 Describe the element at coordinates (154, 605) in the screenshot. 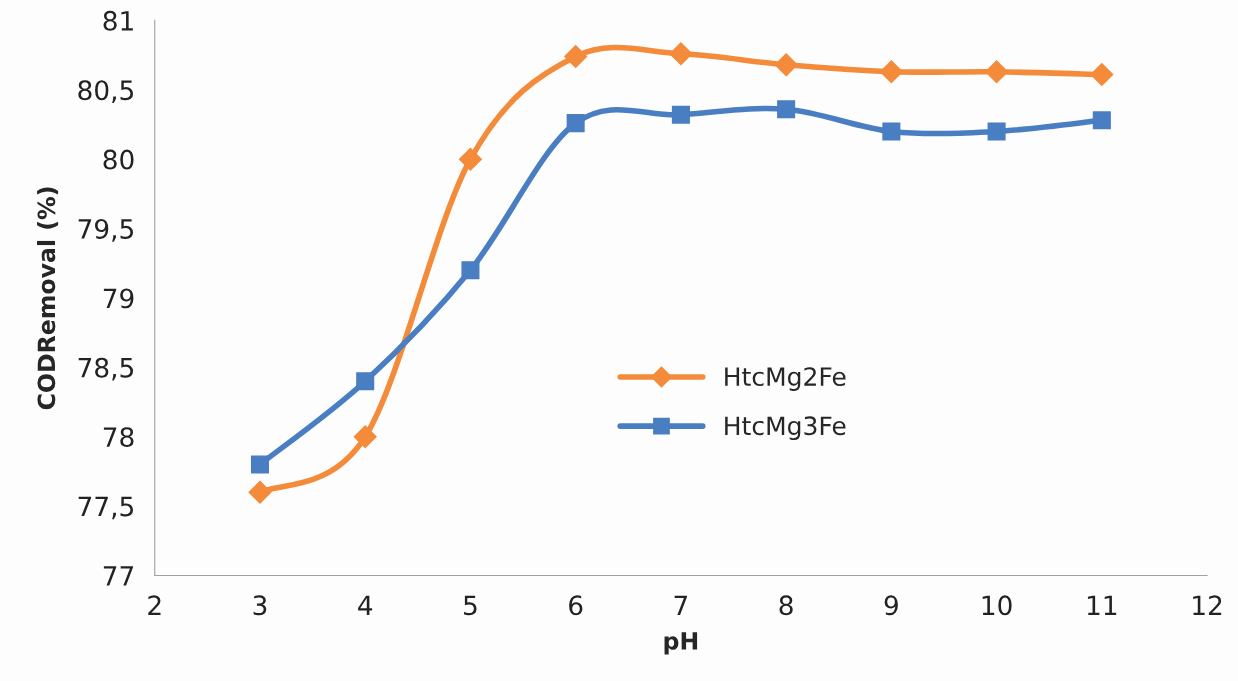

I see `x-tick-label: 2` at that location.